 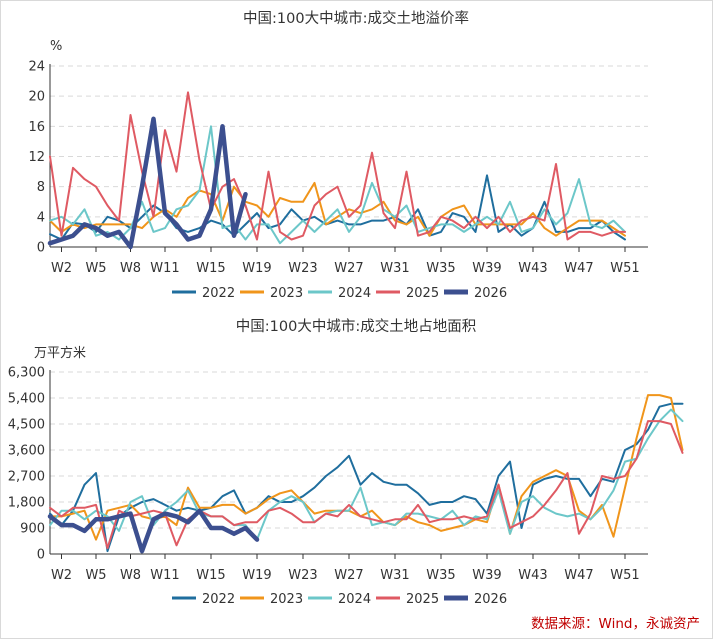 What do you see at coordinates (356, 326) in the screenshot?
I see `chart2-title: 中国:100大中城市:成交土地占地面积` at bounding box center [356, 326].